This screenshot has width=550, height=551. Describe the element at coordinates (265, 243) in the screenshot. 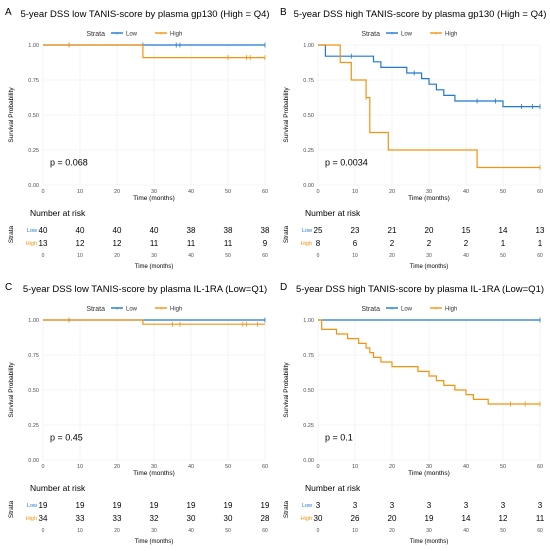

I see `risk-count: 9` at that location.